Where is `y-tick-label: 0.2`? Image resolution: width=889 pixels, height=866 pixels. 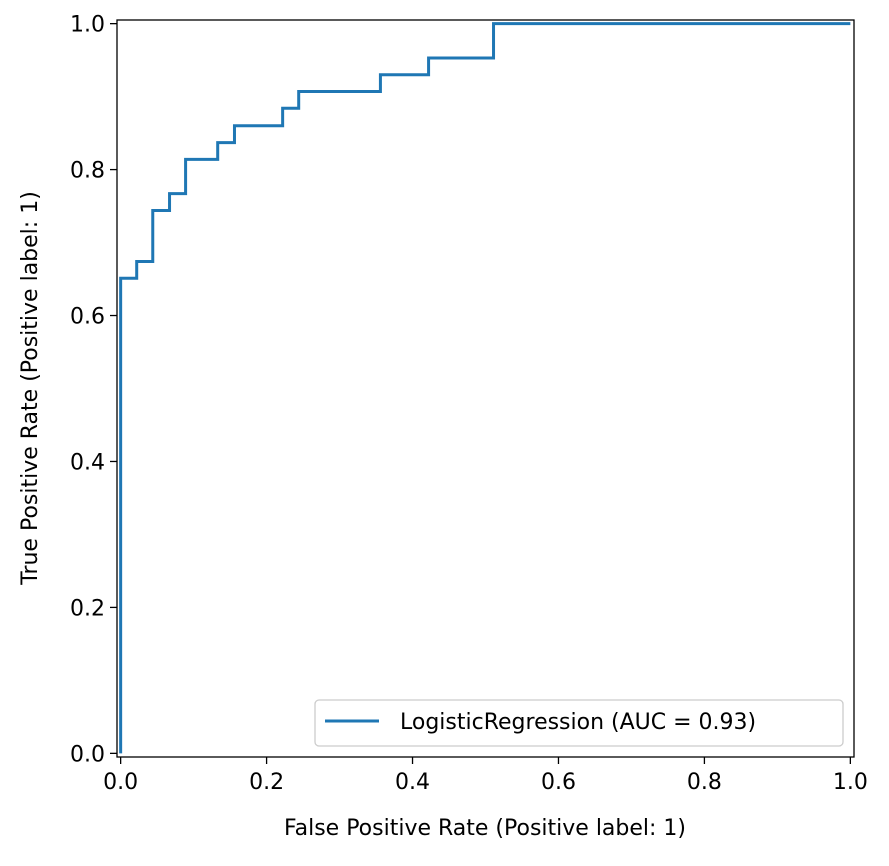
y-tick-label: 0.2 is located at coordinates (87, 608).